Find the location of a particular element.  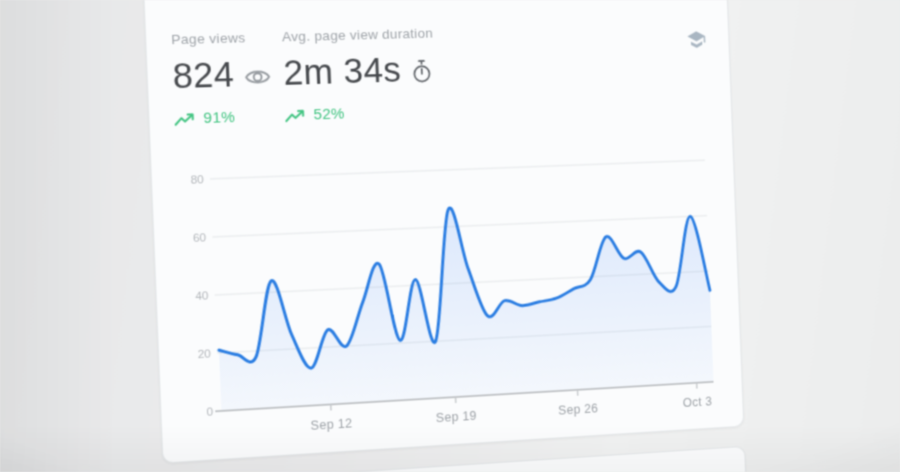

x-axis-label: Sep 26 is located at coordinates (578, 410).